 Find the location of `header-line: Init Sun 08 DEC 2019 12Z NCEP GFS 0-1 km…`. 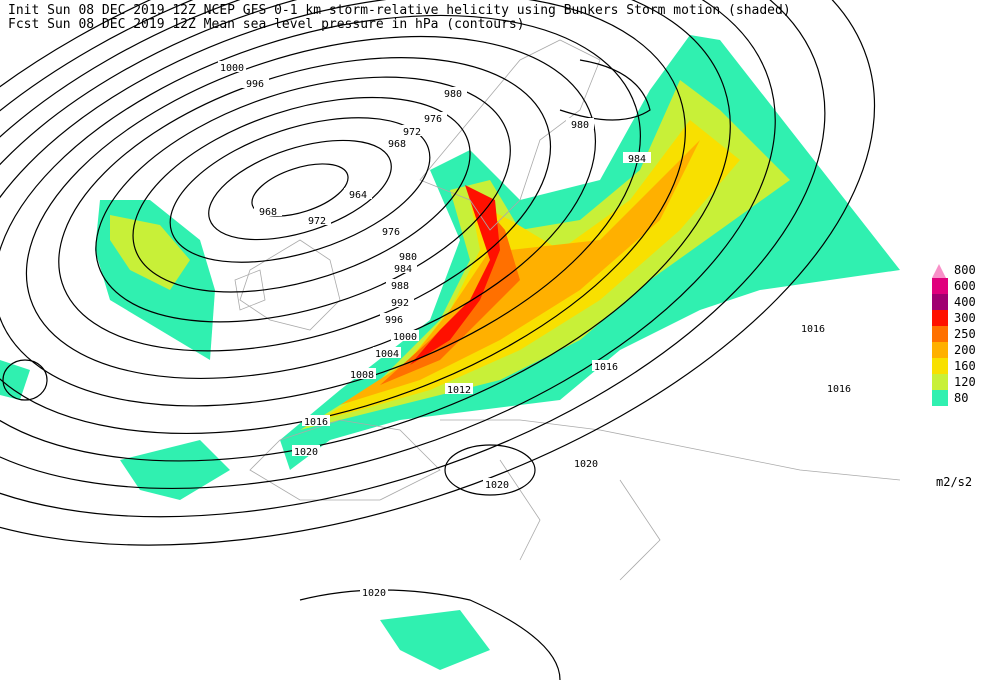

header-line: Init Sun 08 DEC 2019 12Z NCEP GFS 0-1 km… is located at coordinates (399, 10).